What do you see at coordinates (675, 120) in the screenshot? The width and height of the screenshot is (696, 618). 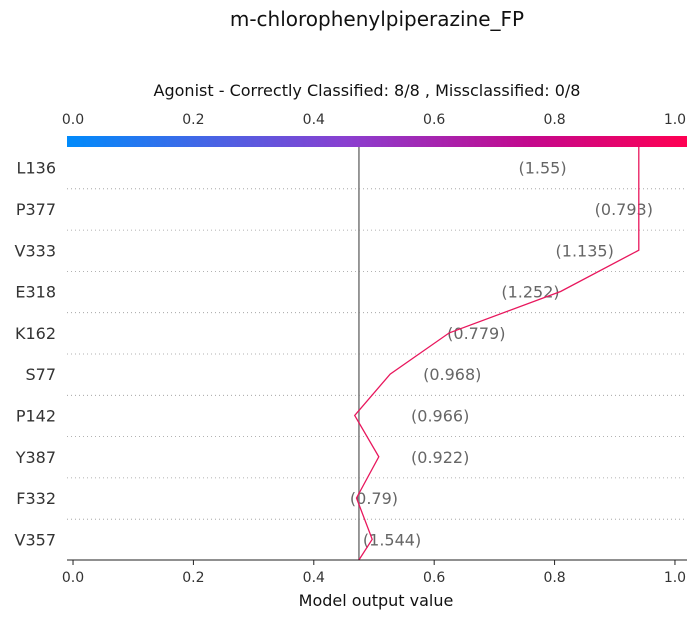 I see `top-tick-label: 1.0` at bounding box center [675, 120].